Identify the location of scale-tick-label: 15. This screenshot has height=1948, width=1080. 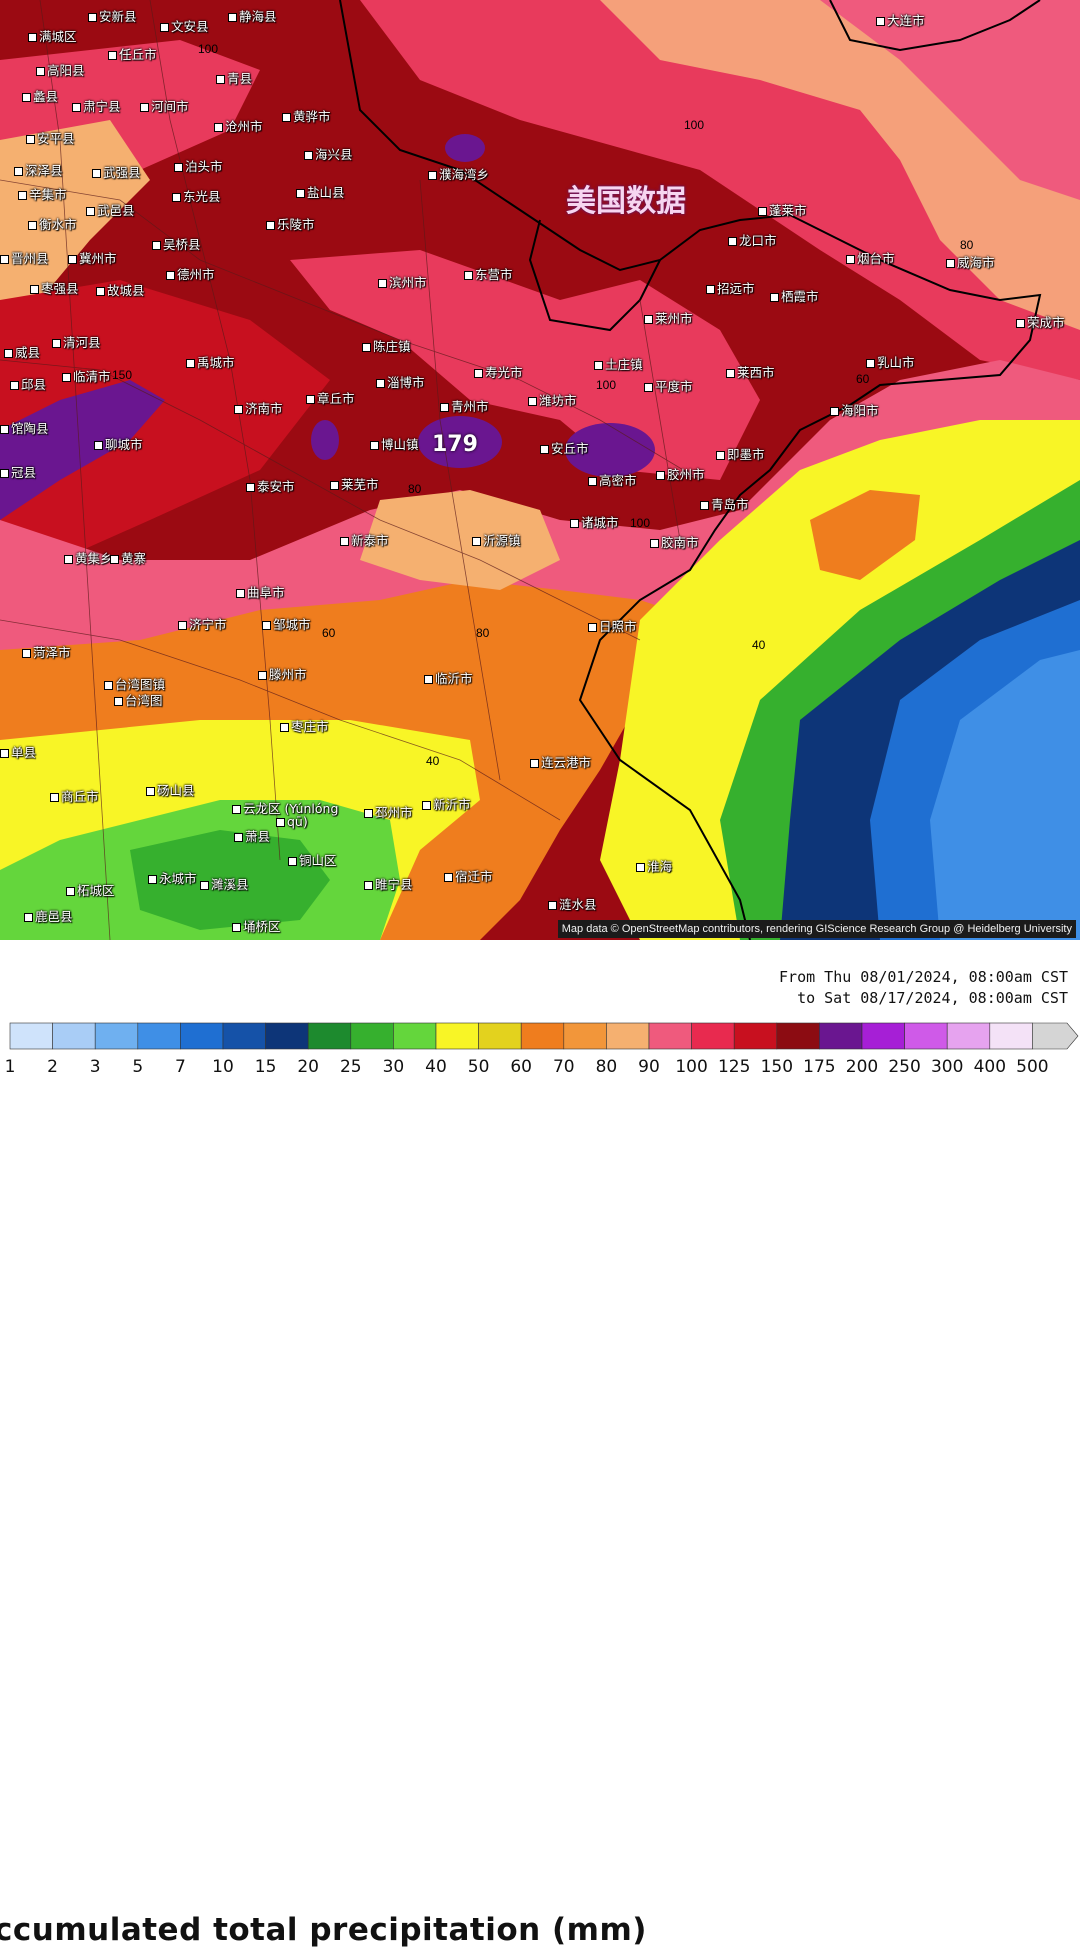
(265, 1067).